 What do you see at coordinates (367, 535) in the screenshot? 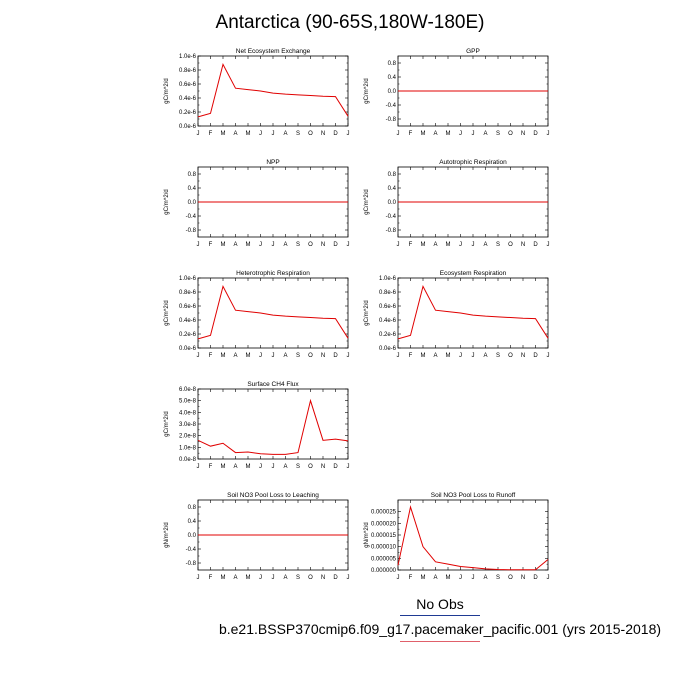
I see `y-axis-label: gN/m^2/d` at bounding box center [367, 535].